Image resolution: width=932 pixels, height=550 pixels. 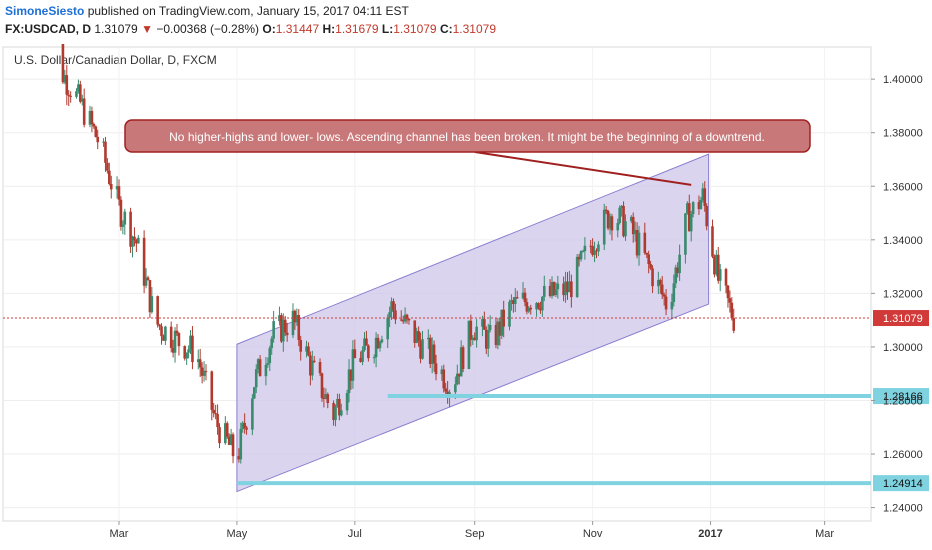 I want to click on y-tick-label: 1.28000, so click(x=903, y=401).